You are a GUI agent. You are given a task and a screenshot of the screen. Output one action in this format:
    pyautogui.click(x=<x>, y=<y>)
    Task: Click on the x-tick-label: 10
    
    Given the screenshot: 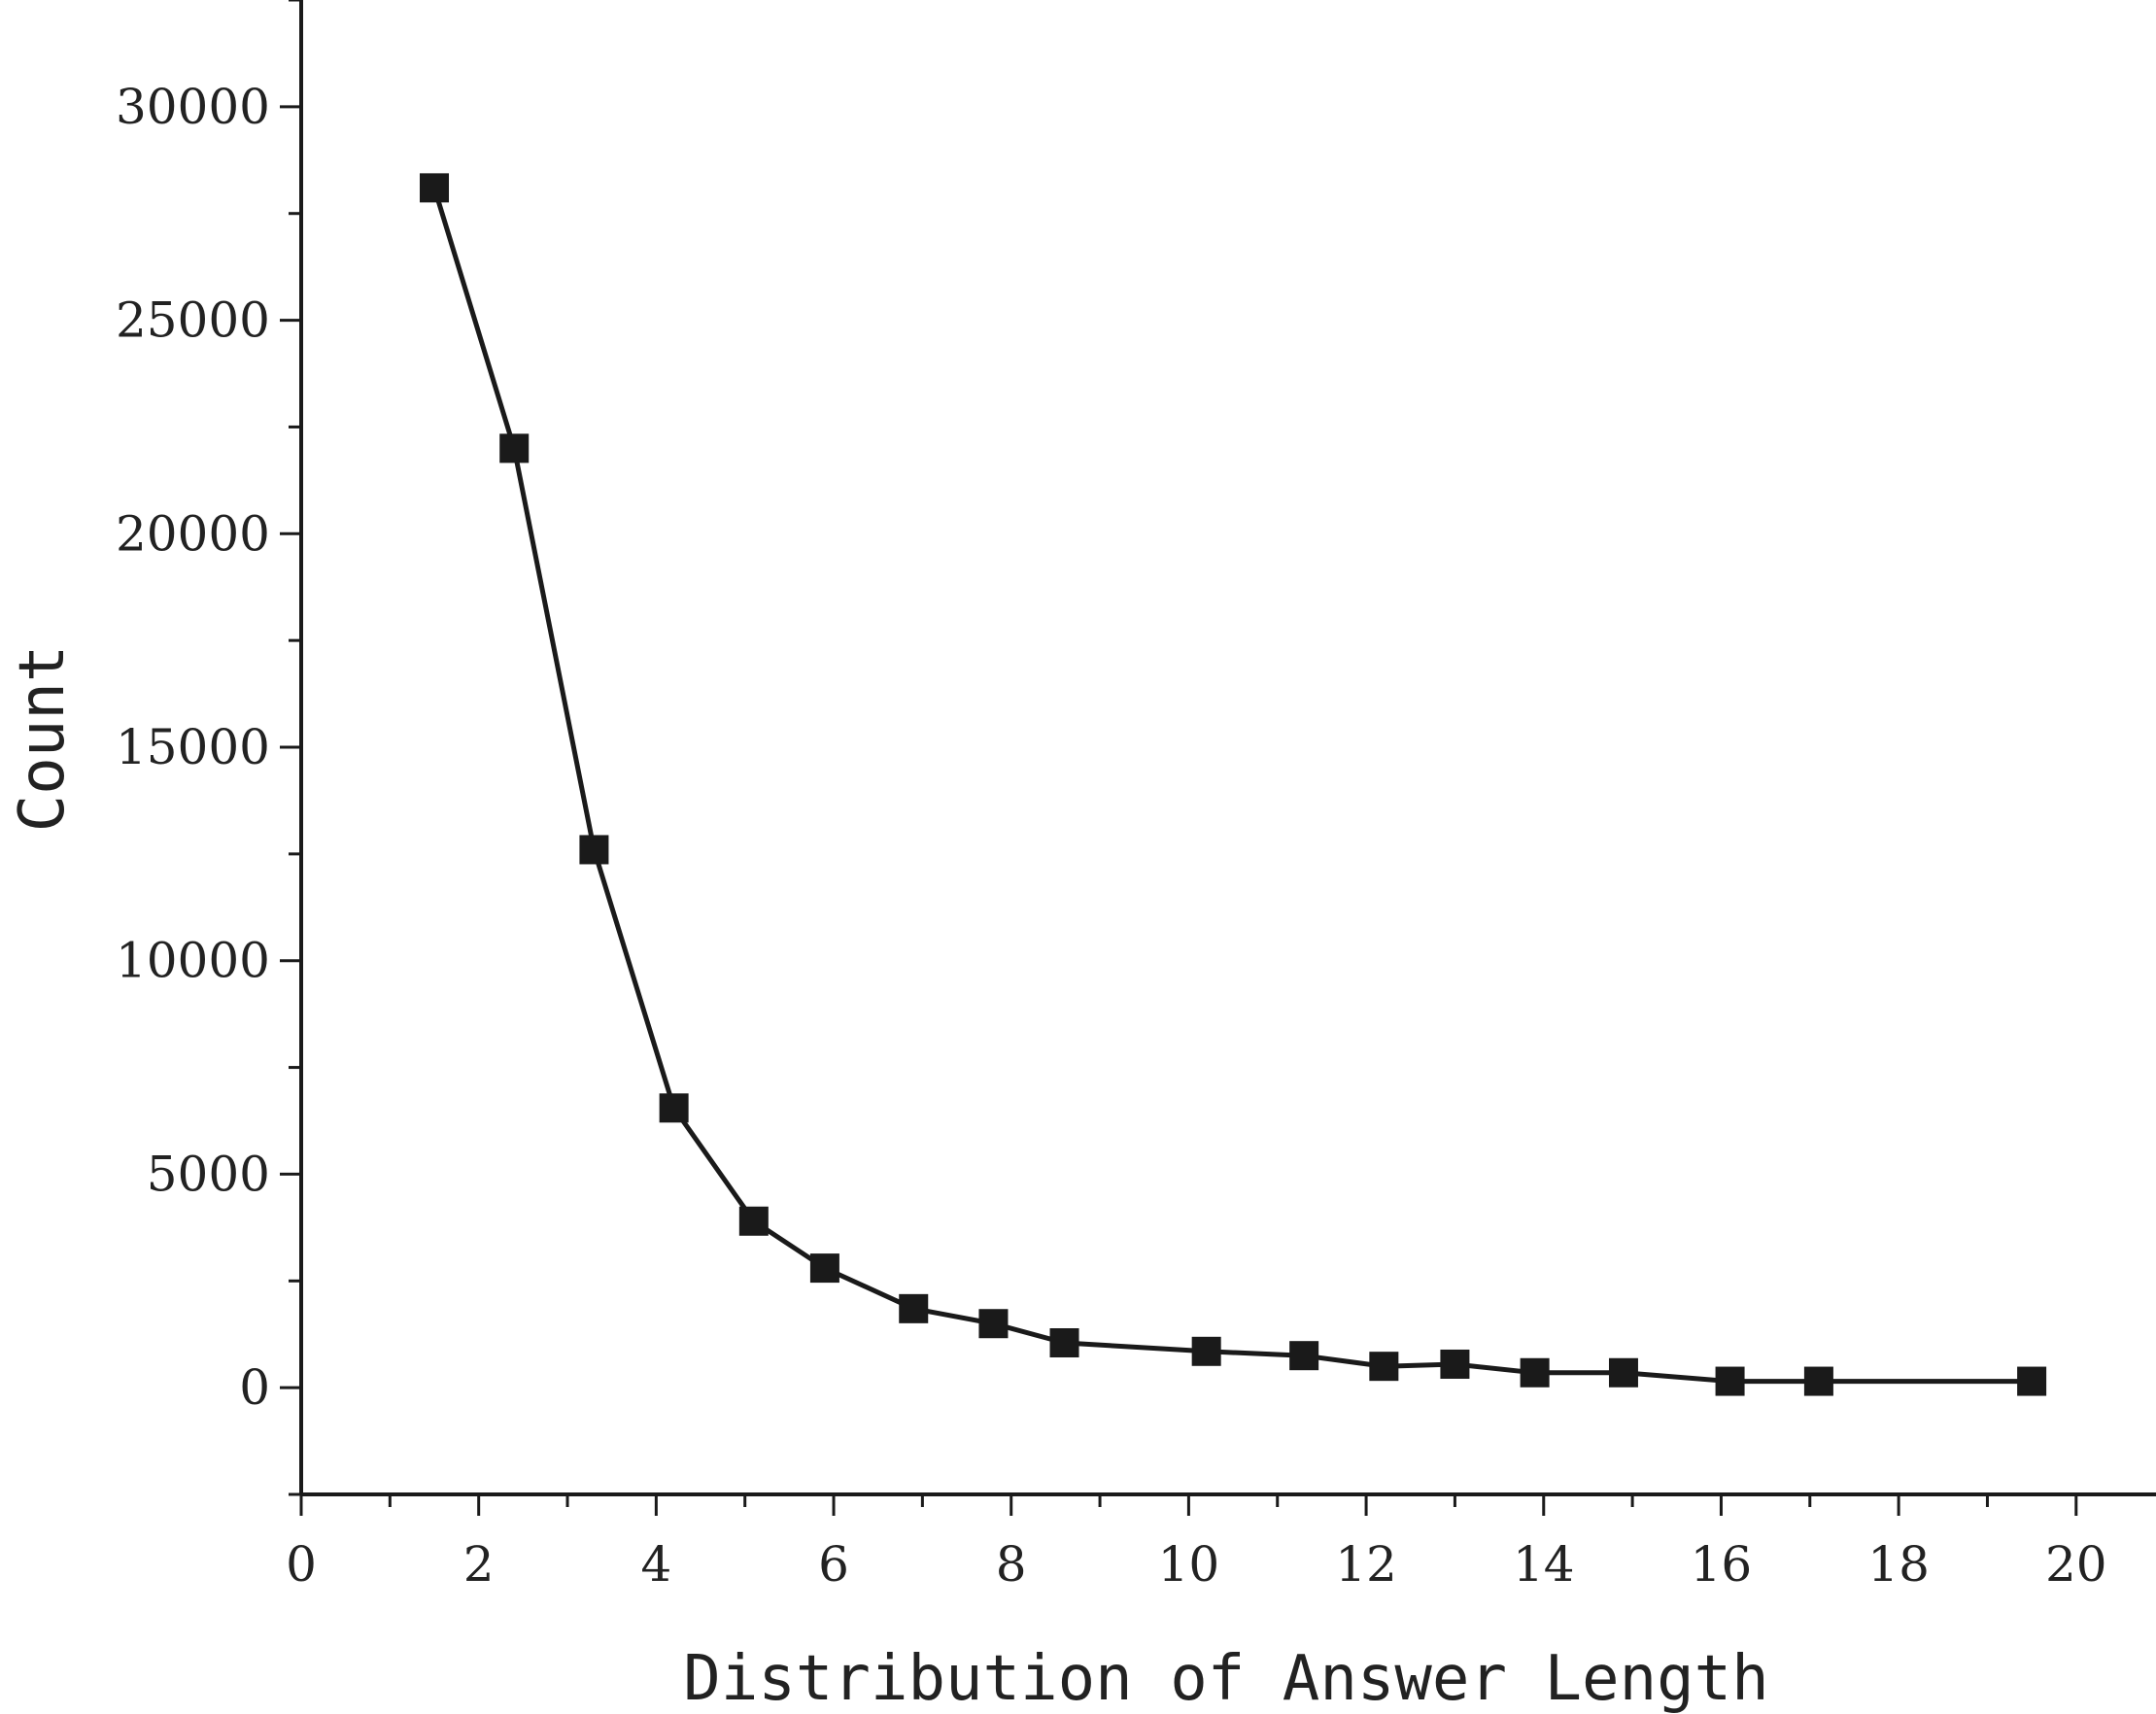 What is the action you would take?
    pyautogui.click(x=1189, y=1564)
    